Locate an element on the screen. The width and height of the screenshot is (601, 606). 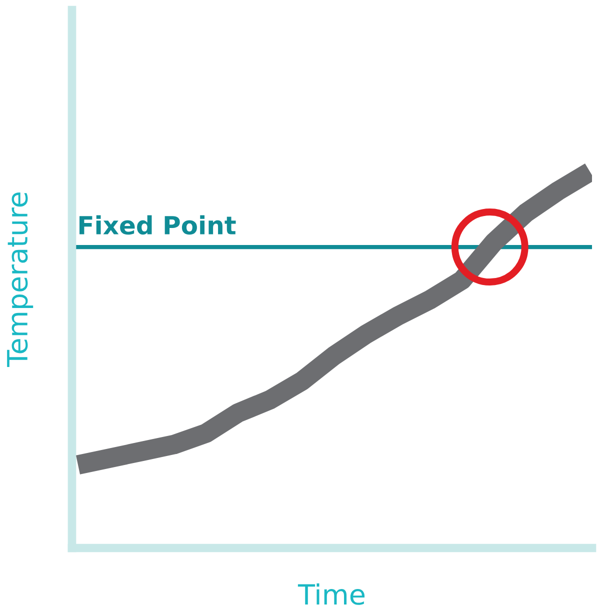
y-axis-title: Temperature is located at coordinates (20, 280).